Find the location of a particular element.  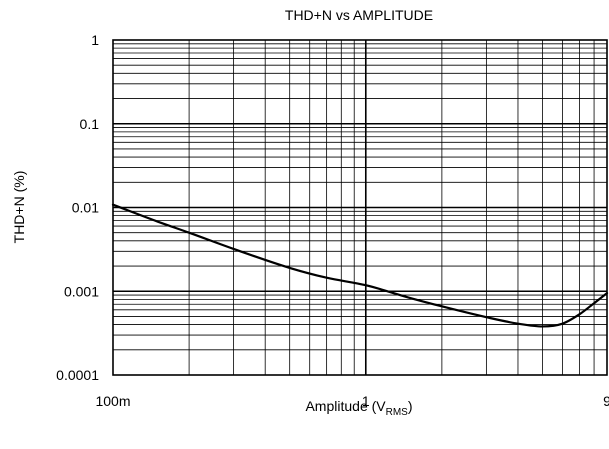

x-axis-label-main: Amplitude (V is located at coordinates (345, 406).